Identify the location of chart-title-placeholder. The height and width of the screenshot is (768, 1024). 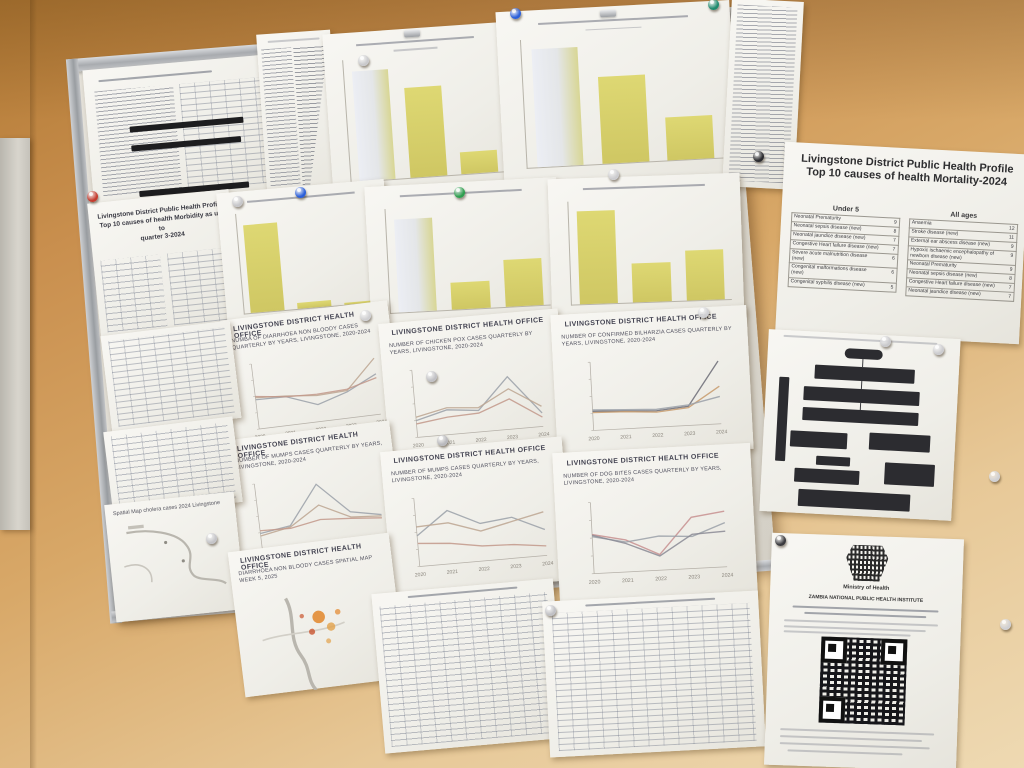
(644, 187).